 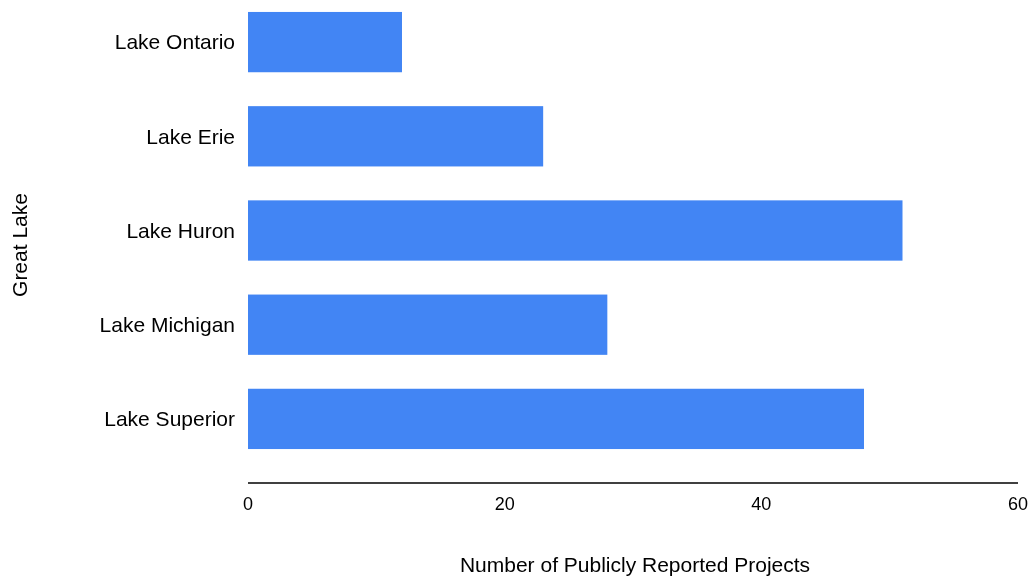 What do you see at coordinates (174, 42) in the screenshot?
I see `y-tick-label: Lake Ontario` at bounding box center [174, 42].